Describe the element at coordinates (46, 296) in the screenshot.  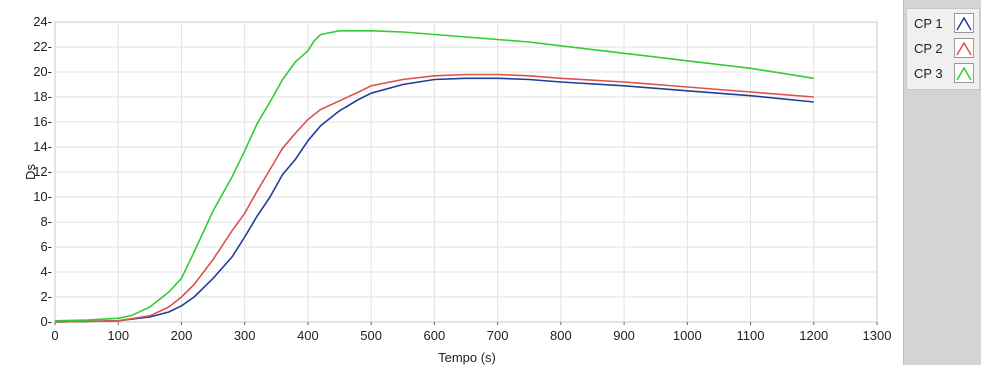
I see `y-tick-label: 2-` at that location.